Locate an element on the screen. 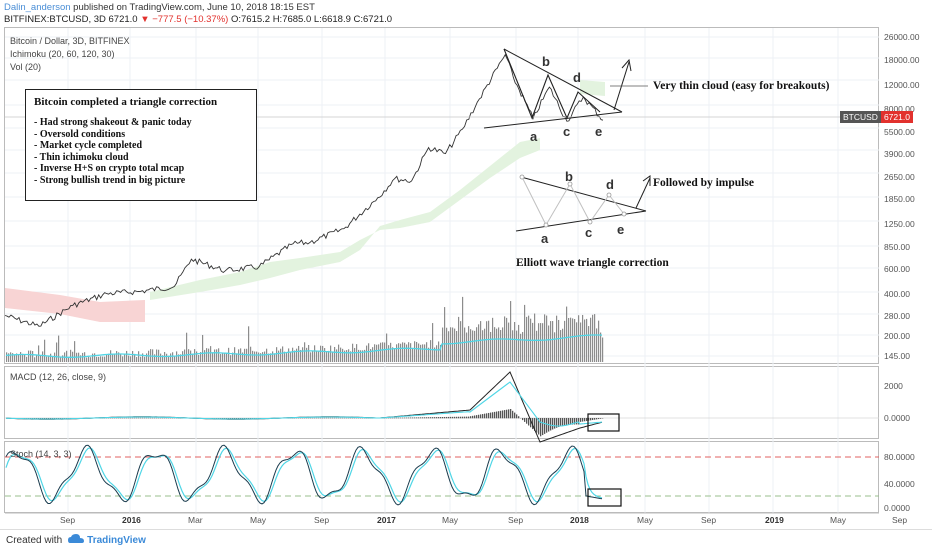 Image resolution: width=932 pixels, height=550 pixels. wave-label-c: c is located at coordinates (567, 131).